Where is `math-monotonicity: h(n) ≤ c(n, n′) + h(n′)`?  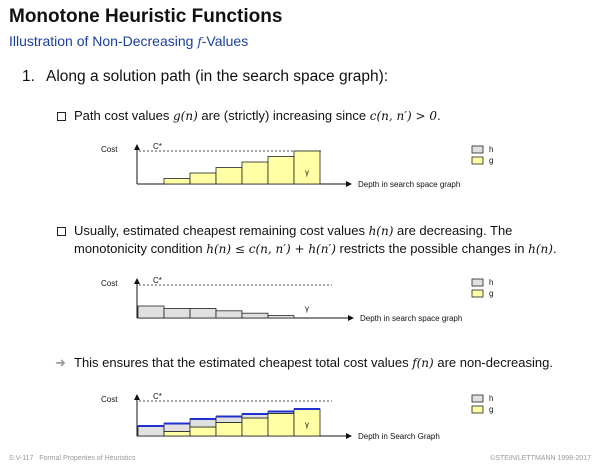
math-monotonicity: h(n) ≤ c(n, n′) + h(n′) is located at coordinates (271, 249).